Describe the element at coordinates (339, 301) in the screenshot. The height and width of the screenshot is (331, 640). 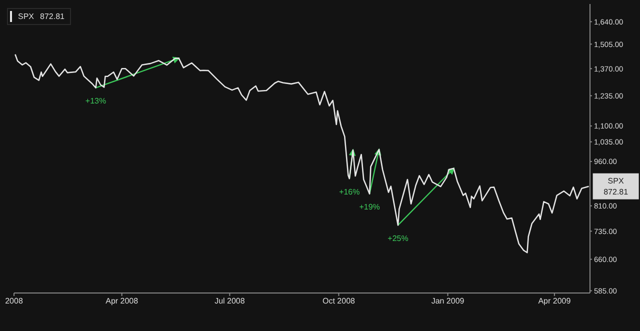
I see `x-tick-label: Oct 2008` at that location.